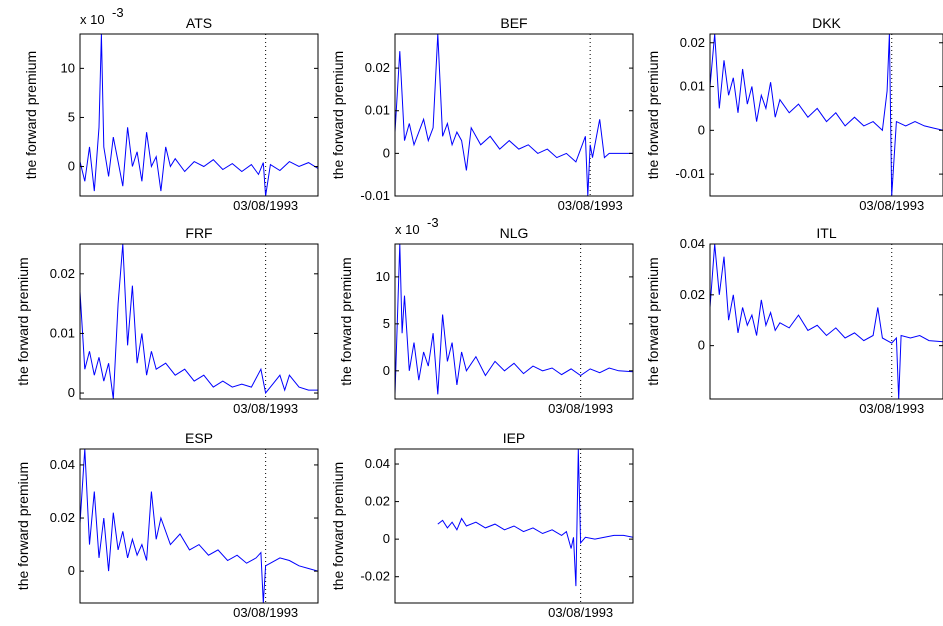  What do you see at coordinates (513, 23) in the screenshot?
I see `panel-title: BEF` at bounding box center [513, 23].